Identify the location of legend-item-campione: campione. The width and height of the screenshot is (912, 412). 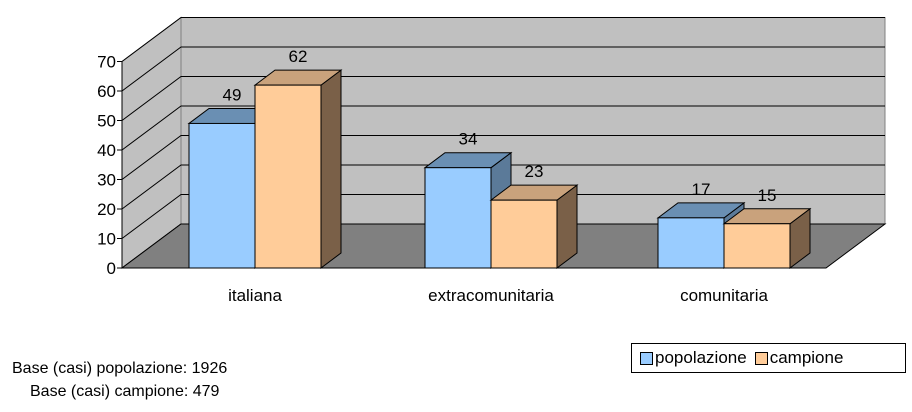
(799, 358).